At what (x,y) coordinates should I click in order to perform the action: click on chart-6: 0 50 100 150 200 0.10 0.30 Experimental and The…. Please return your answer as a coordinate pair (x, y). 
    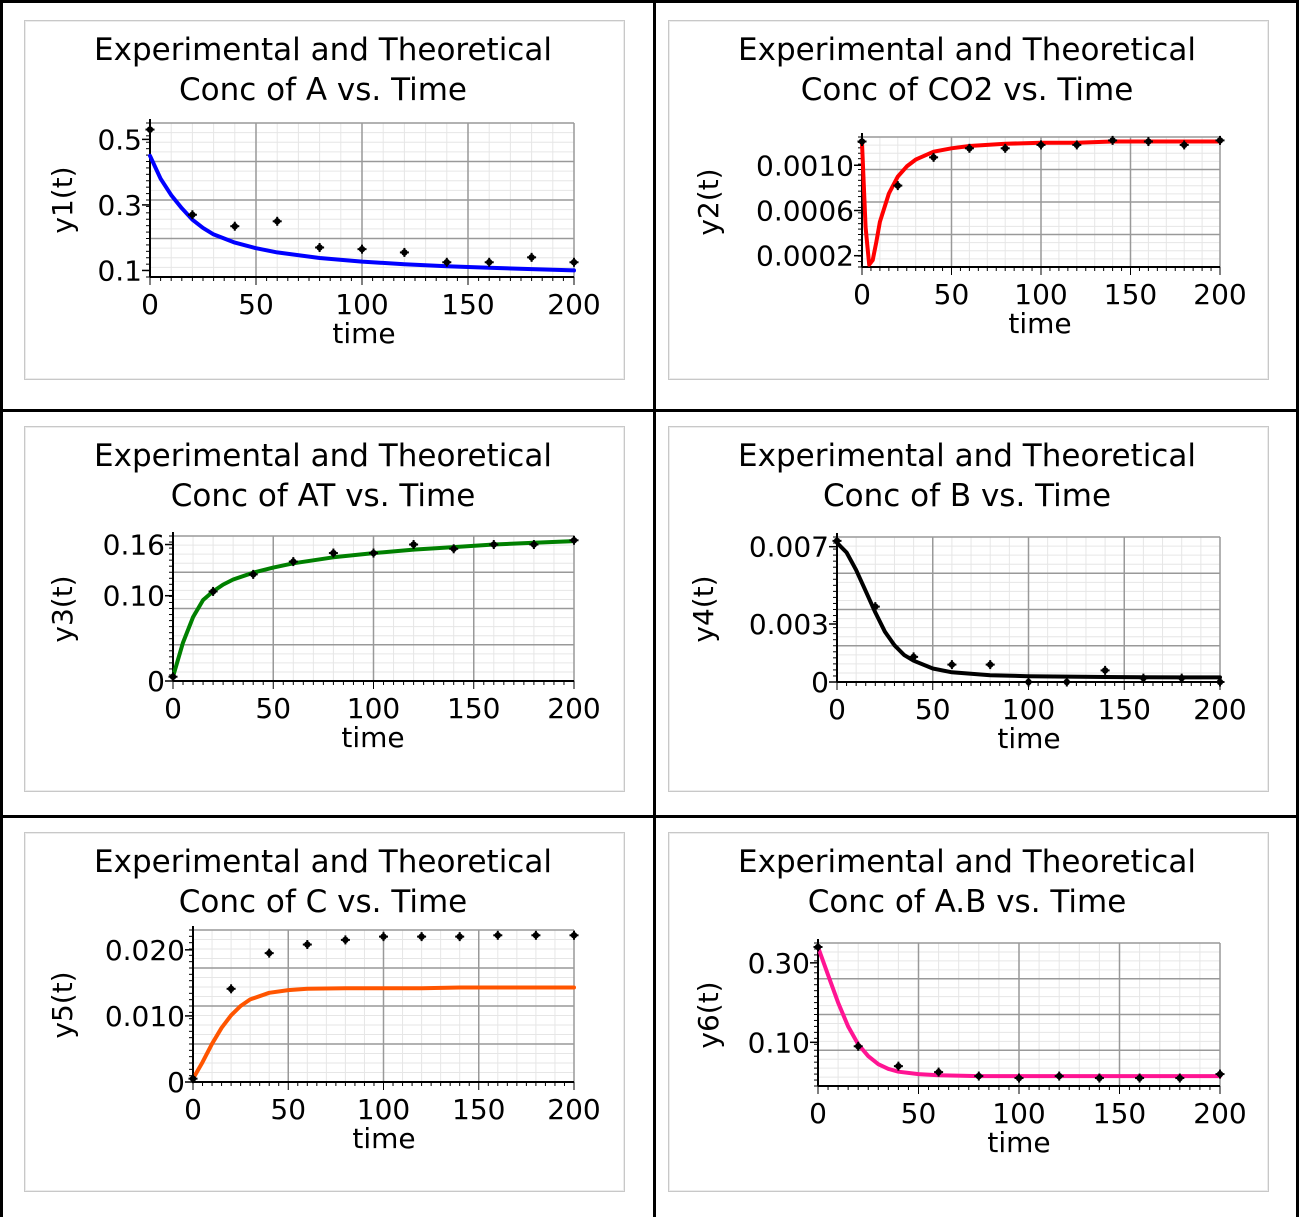
    Looking at the image, I should click on (969, 1001).